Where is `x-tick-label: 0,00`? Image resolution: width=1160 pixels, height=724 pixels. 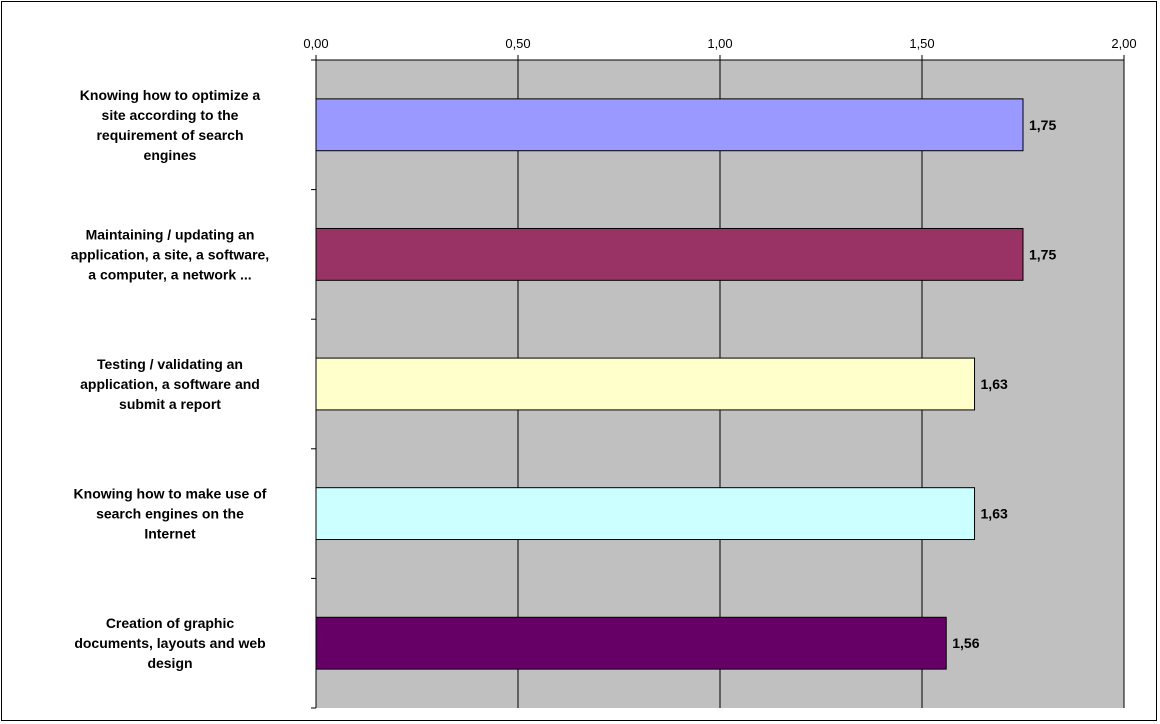 x-tick-label: 0,00 is located at coordinates (315, 43).